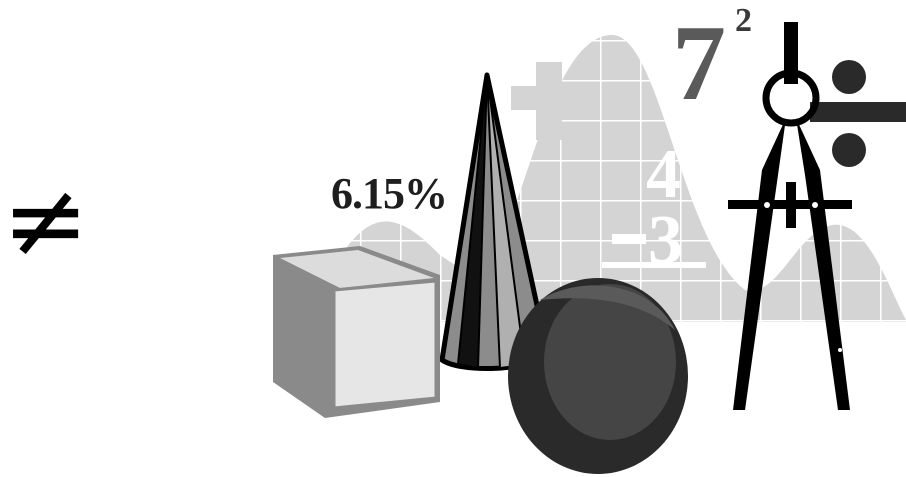 This screenshot has height=477, width=906. What do you see at coordinates (495, 222) in the screenshot?
I see `cone-shape` at bounding box center [495, 222].